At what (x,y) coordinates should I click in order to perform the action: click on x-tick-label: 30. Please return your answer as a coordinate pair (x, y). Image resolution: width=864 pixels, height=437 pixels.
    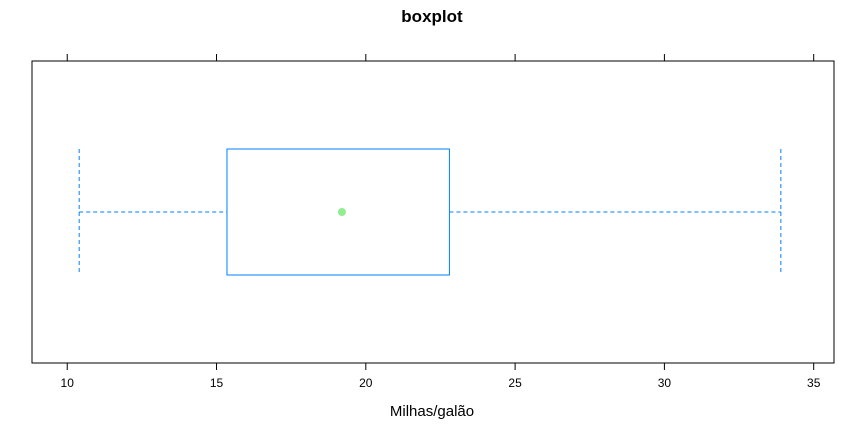
    Looking at the image, I should click on (665, 383).